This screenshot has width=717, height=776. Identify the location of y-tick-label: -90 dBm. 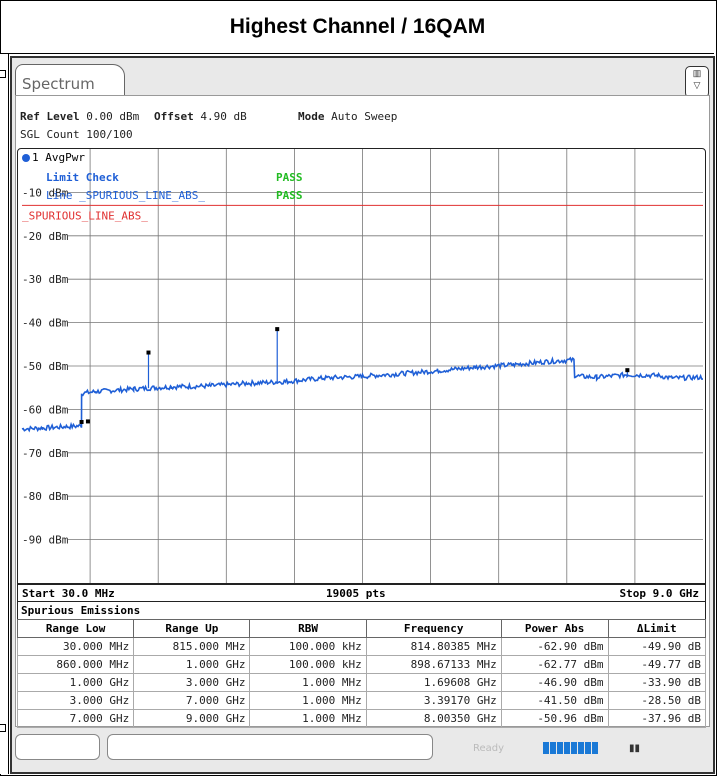
(45, 540).